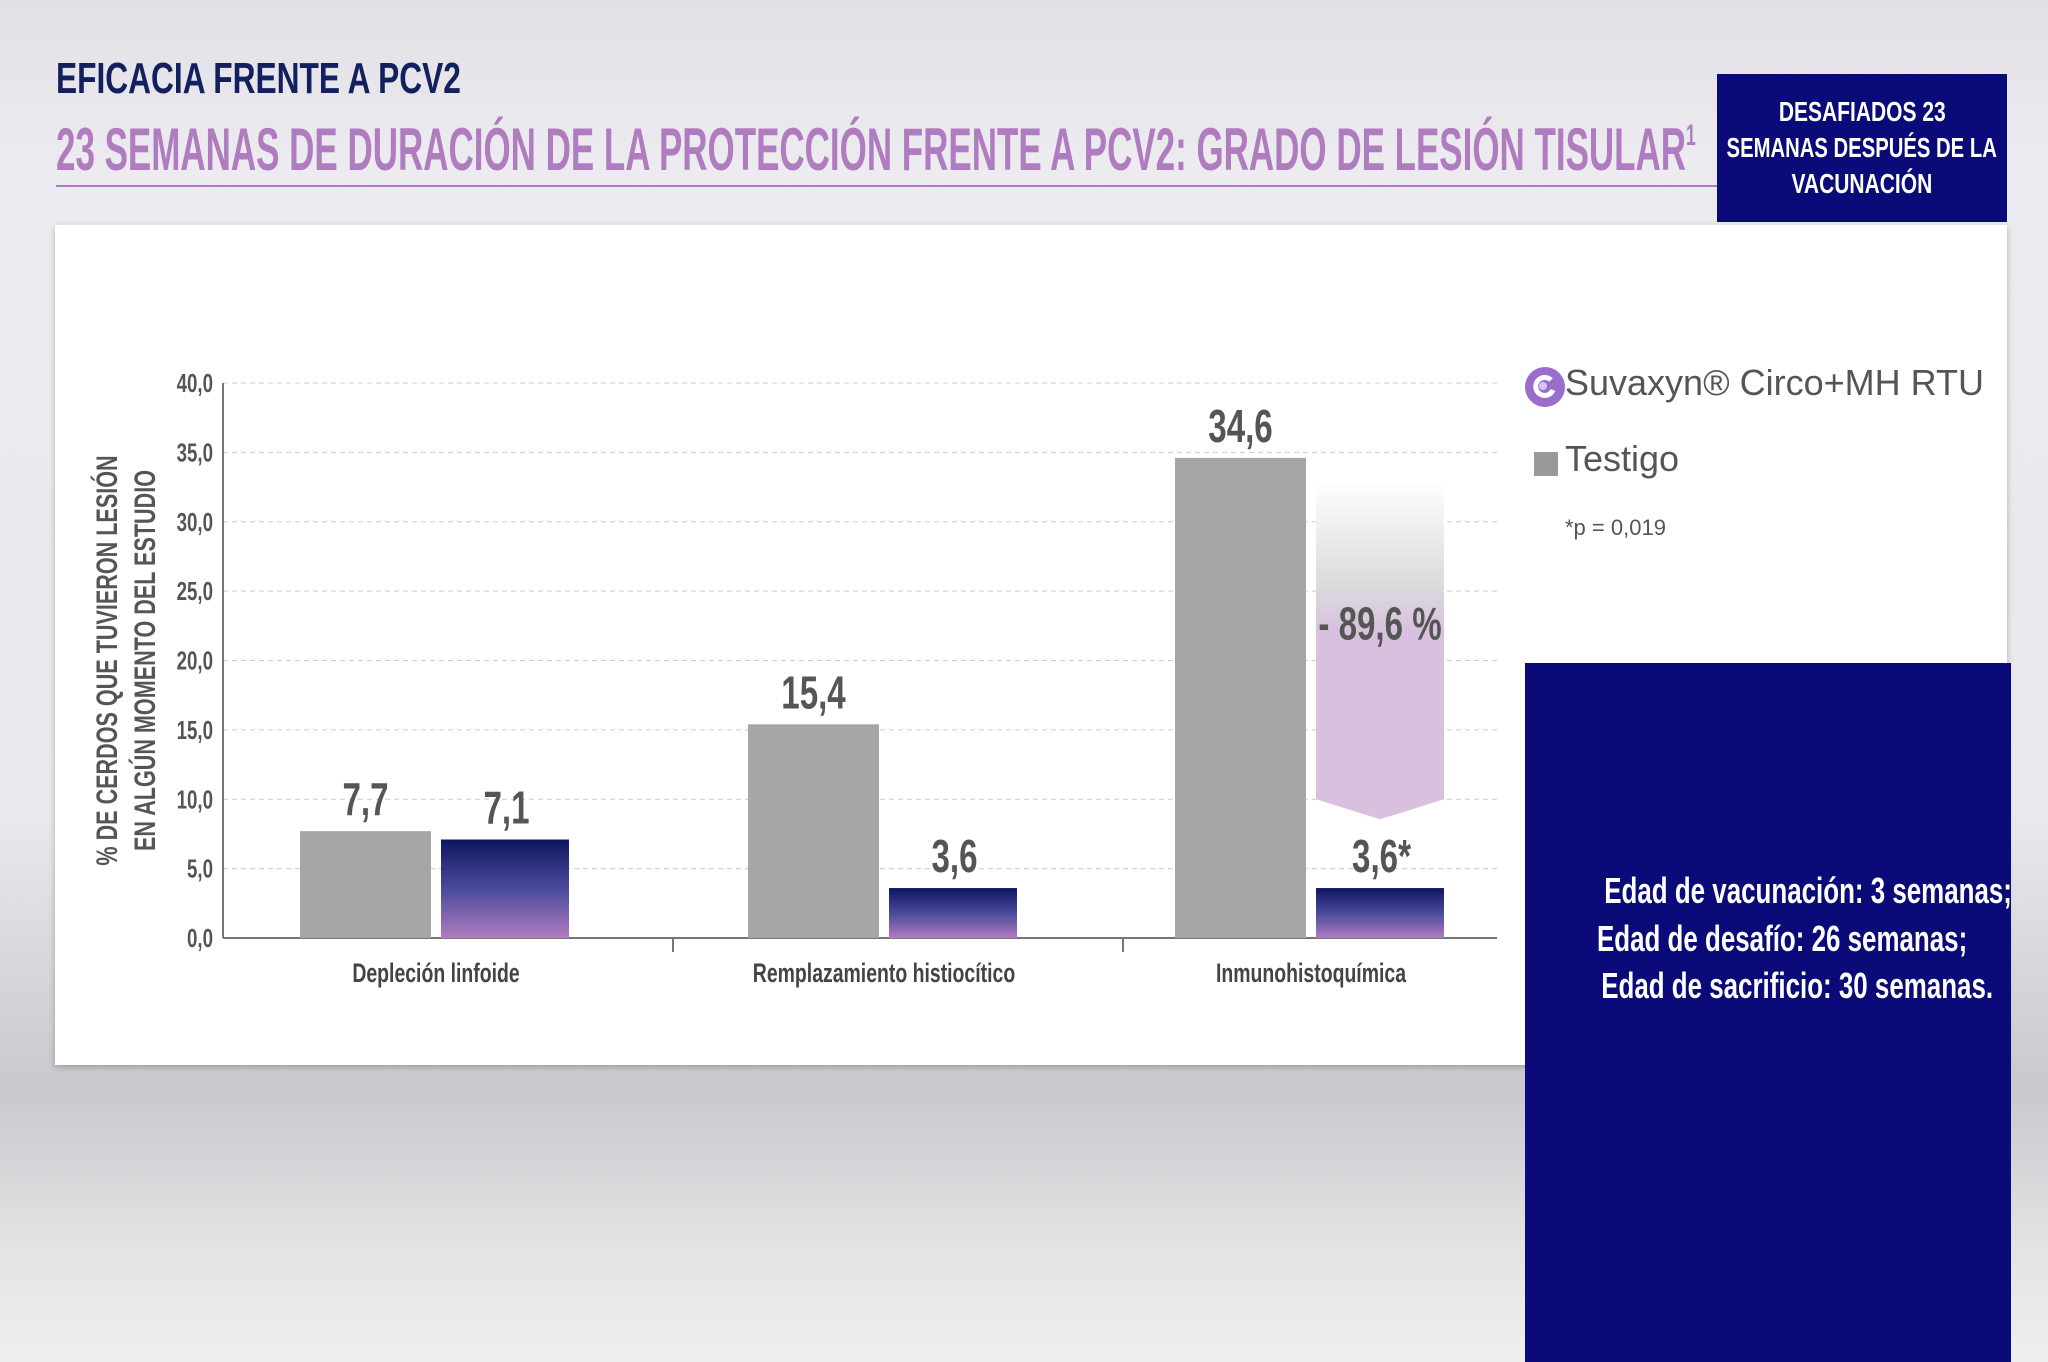 Image resolution: width=2048 pixels, height=1362 pixels. Describe the element at coordinates (195, 522) in the screenshot. I see `y-tick-label: 30,0` at that location.